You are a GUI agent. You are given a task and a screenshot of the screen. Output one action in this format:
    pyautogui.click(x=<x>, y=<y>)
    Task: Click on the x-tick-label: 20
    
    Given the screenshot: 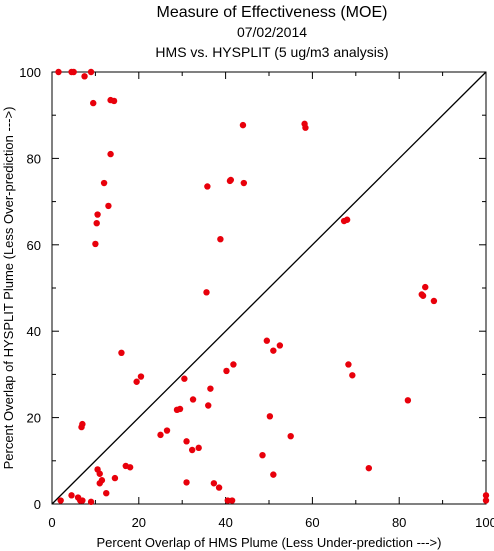 What is the action you would take?
    pyautogui.click(x=139, y=522)
    